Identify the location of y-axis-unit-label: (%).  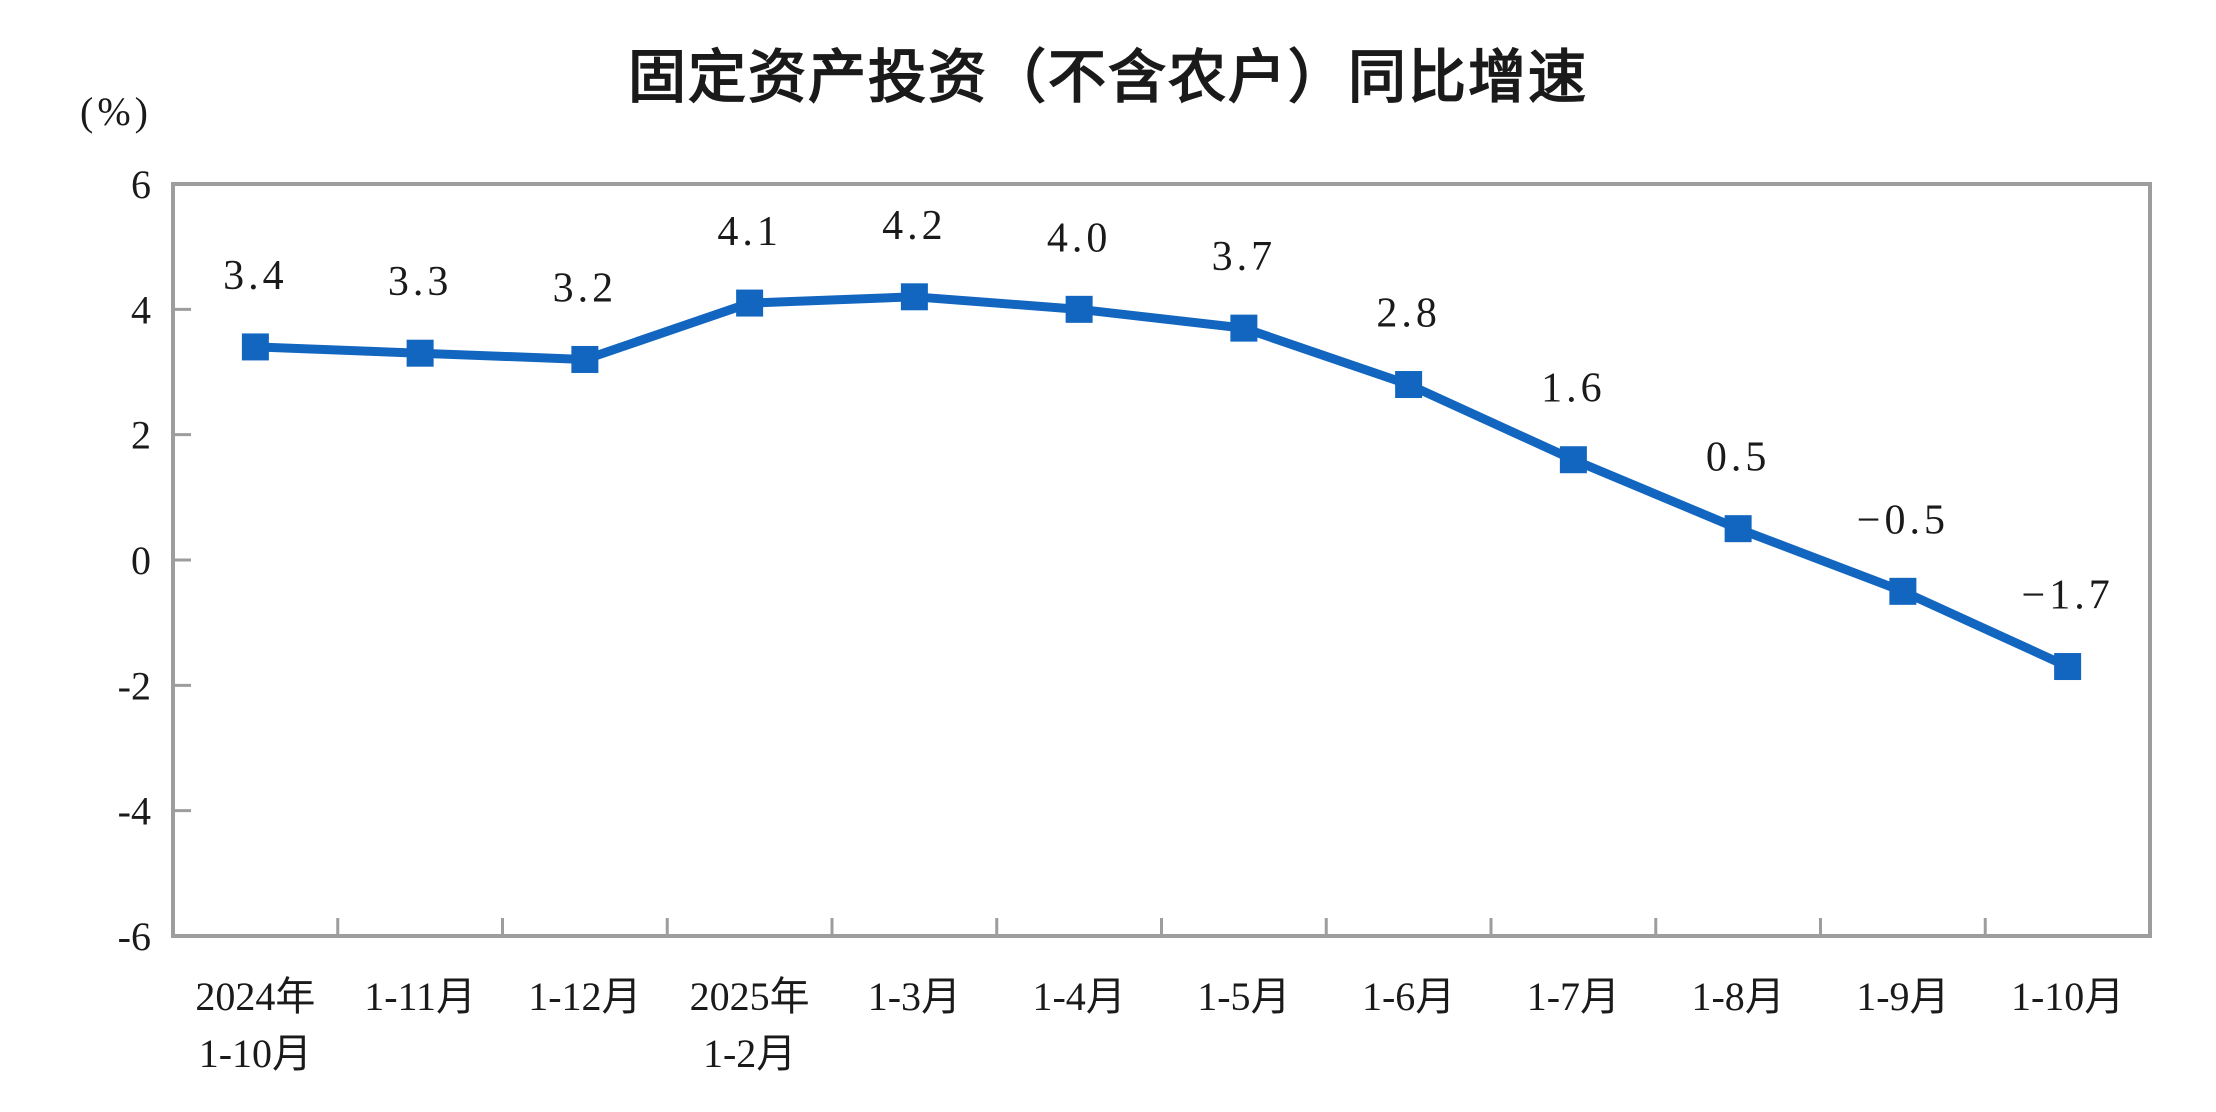
(116, 111).